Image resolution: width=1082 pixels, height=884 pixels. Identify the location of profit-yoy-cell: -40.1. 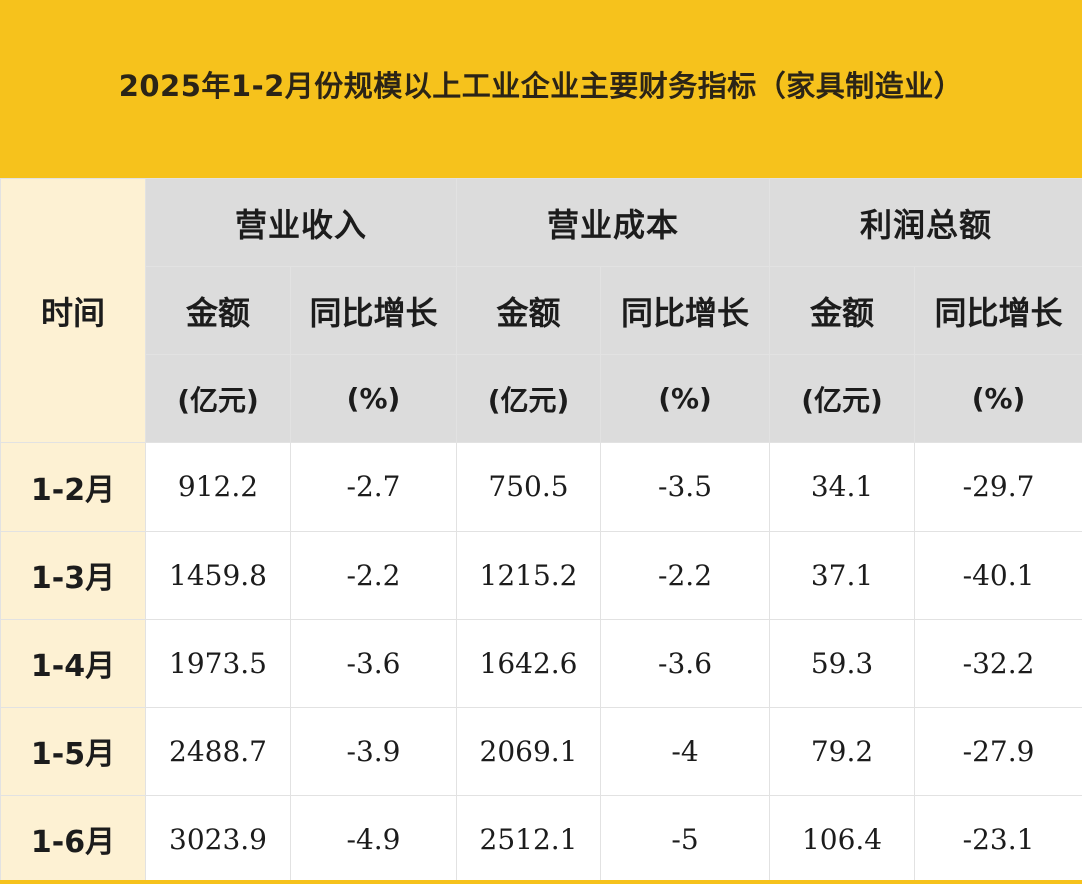
(998, 575).